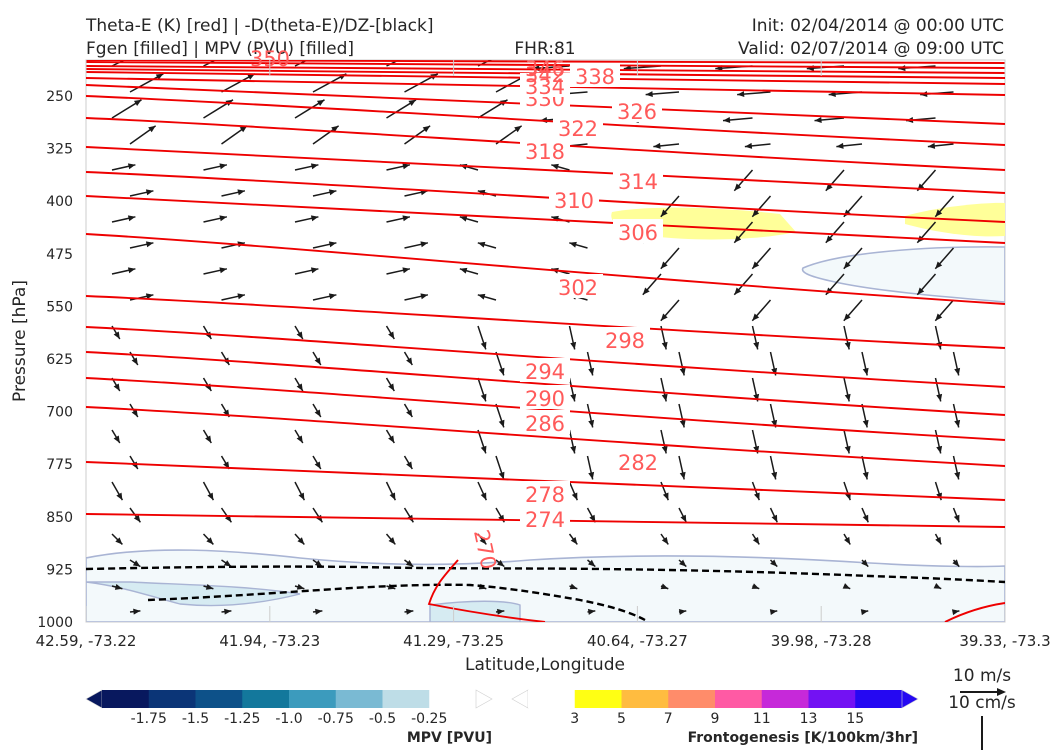 The image size is (1050, 754). Describe the element at coordinates (574, 719) in the screenshot. I see `colorbar-tick-label: 3` at that location.